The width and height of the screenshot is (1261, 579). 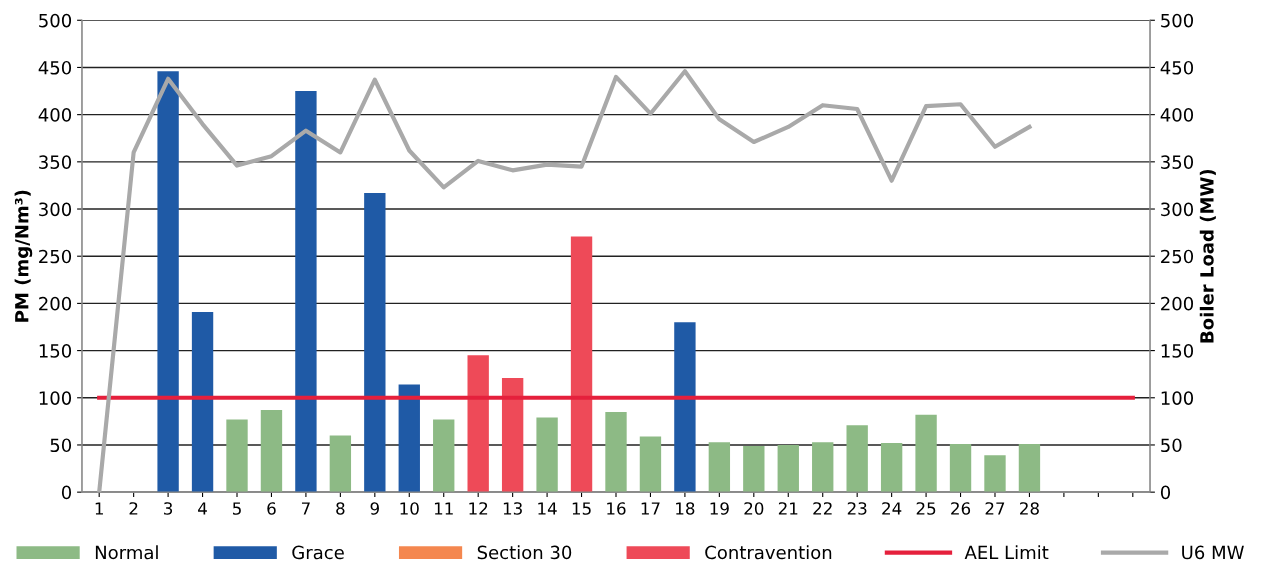 What do you see at coordinates (168, 508) in the screenshot?
I see `x-tick-label: 3` at bounding box center [168, 508].